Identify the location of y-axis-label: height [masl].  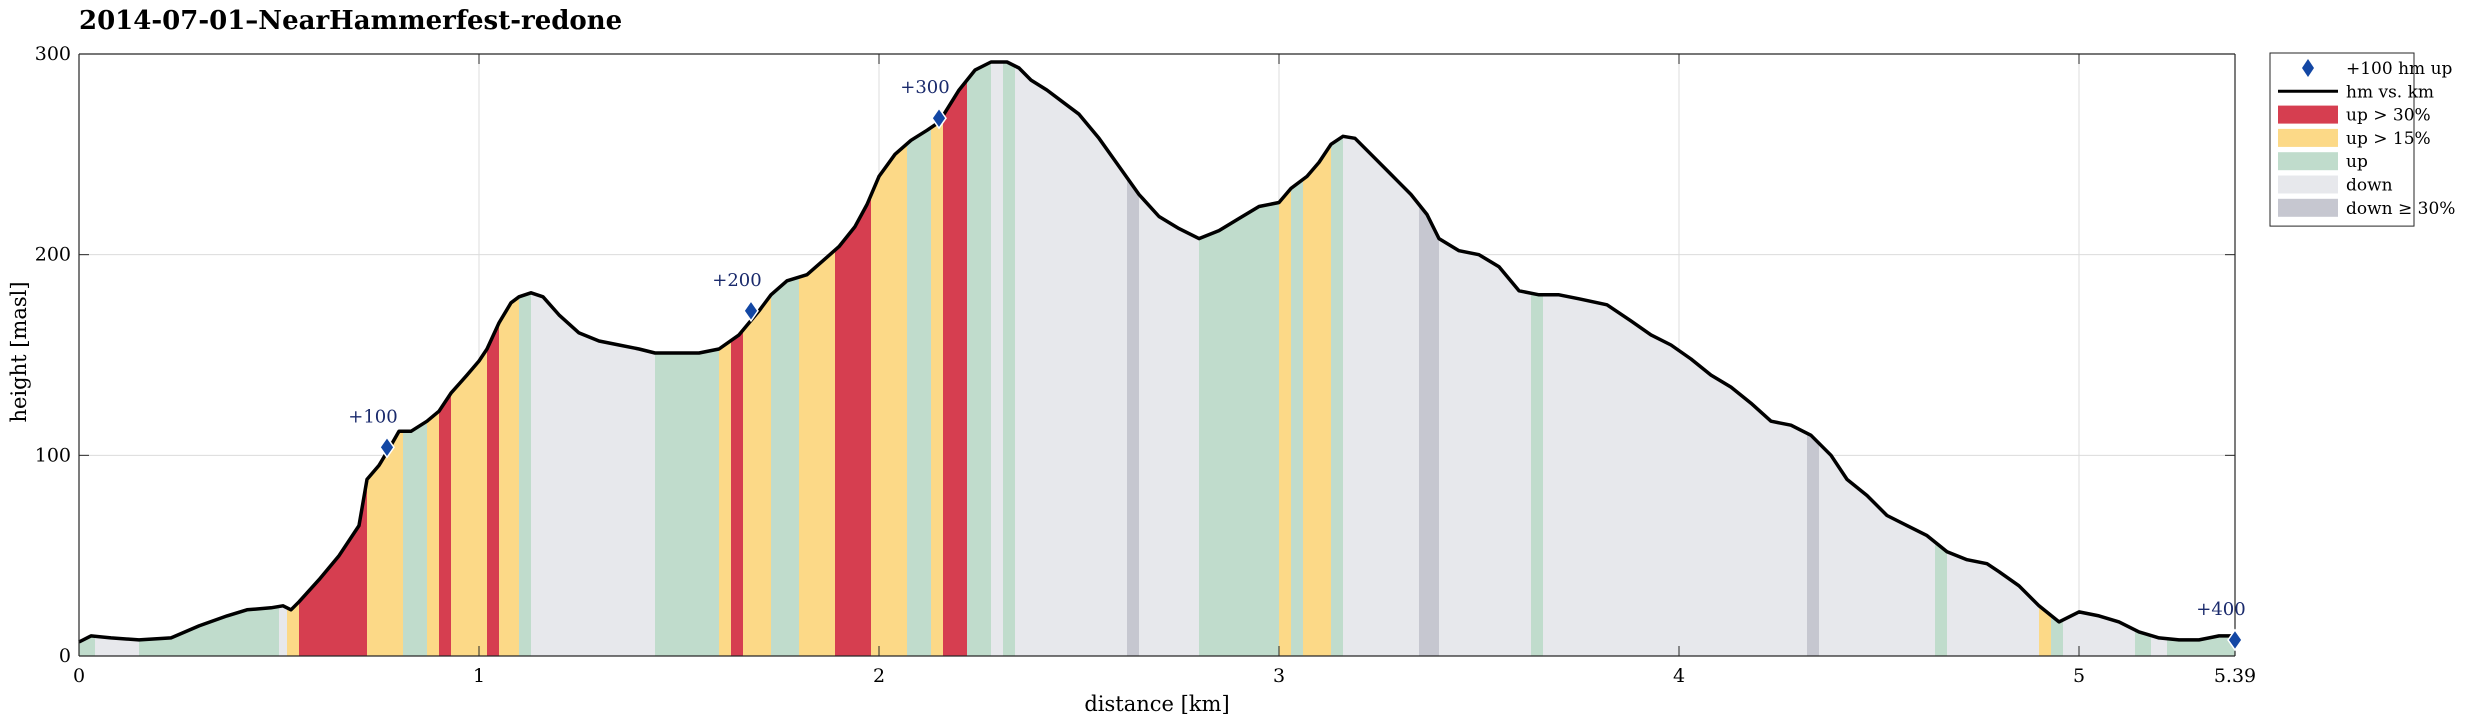
(19, 351).